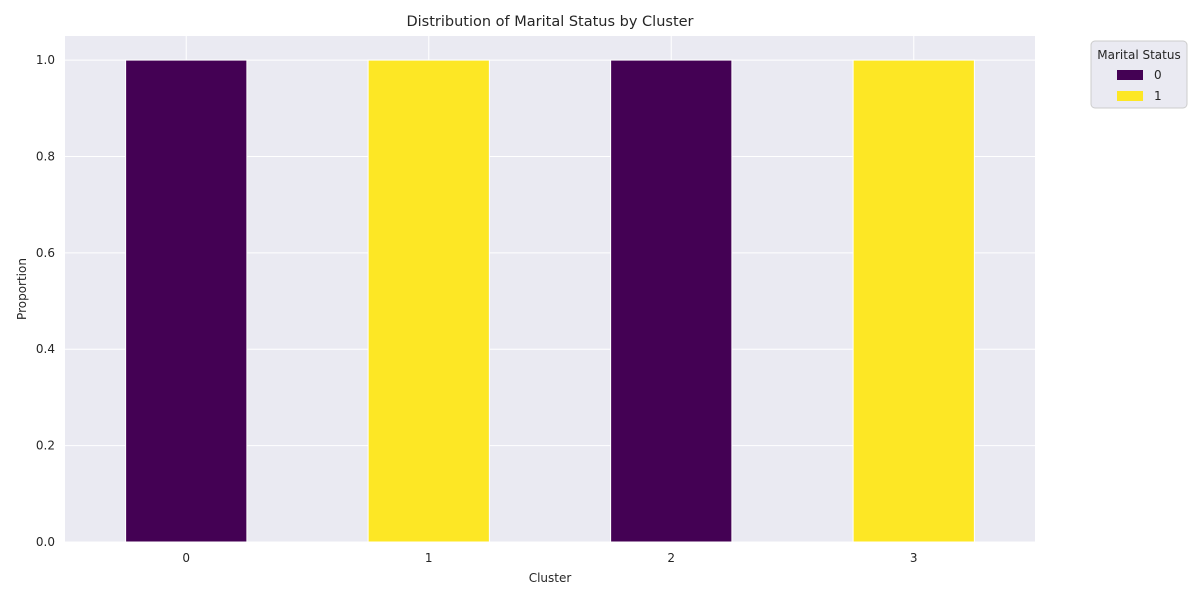  What do you see at coordinates (45, 253) in the screenshot?
I see `y-tick-label: 0.6` at bounding box center [45, 253].